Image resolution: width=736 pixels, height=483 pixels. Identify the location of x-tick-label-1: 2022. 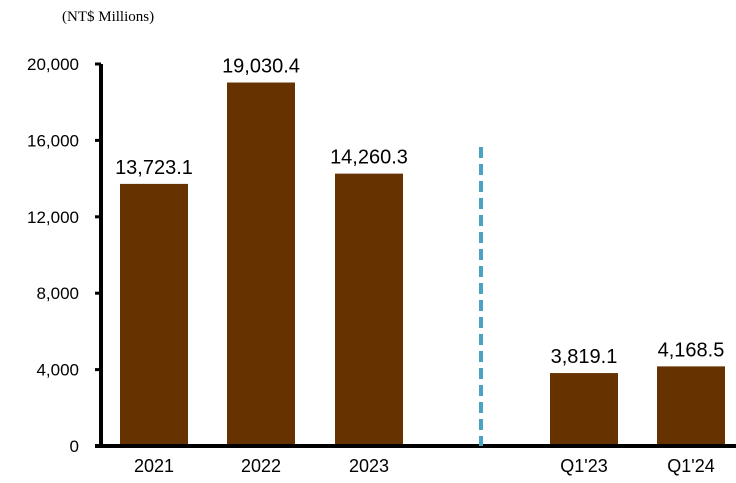
(261, 466).